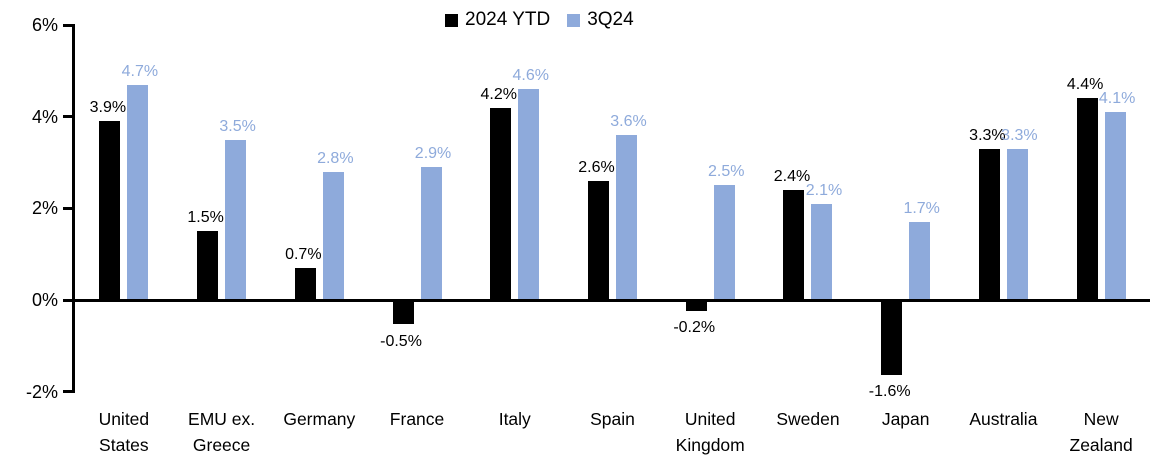  I want to click on x-axis-category-label: Germany, so click(319, 419).